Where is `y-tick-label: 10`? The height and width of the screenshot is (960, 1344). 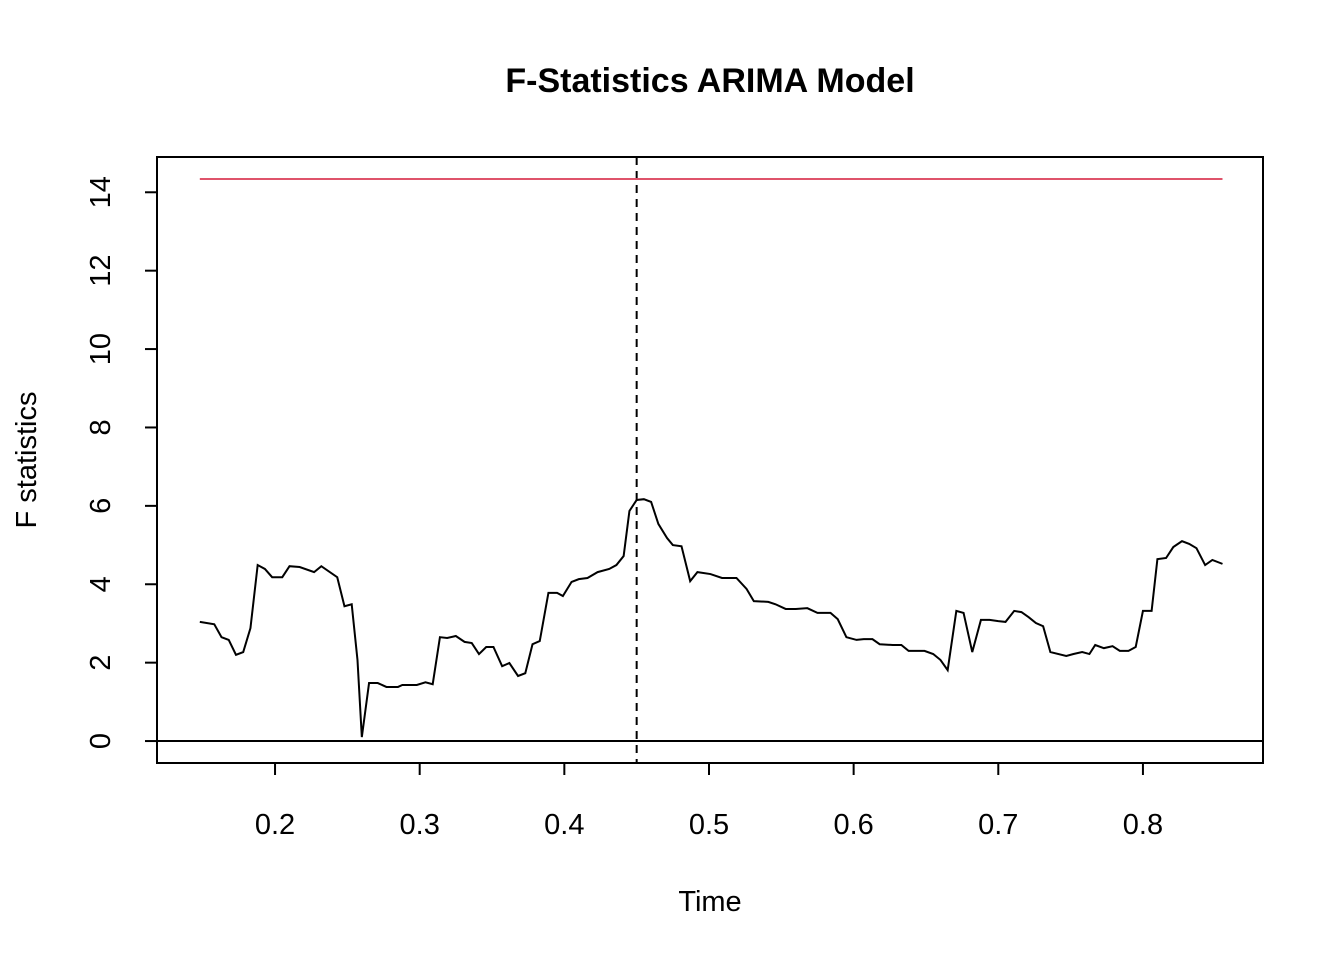
y-tick-label: 10 is located at coordinates (101, 349).